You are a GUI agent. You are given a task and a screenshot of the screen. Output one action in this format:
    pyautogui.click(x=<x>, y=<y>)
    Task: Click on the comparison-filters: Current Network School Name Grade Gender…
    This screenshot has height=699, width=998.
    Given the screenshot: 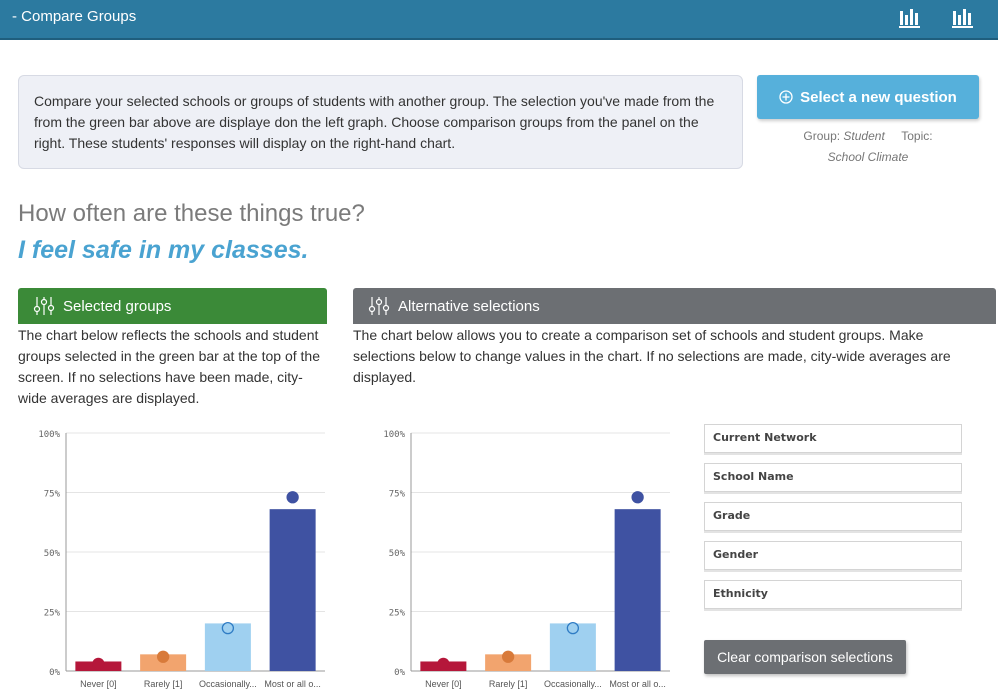 What is the action you would take?
    pyautogui.click(x=833, y=521)
    